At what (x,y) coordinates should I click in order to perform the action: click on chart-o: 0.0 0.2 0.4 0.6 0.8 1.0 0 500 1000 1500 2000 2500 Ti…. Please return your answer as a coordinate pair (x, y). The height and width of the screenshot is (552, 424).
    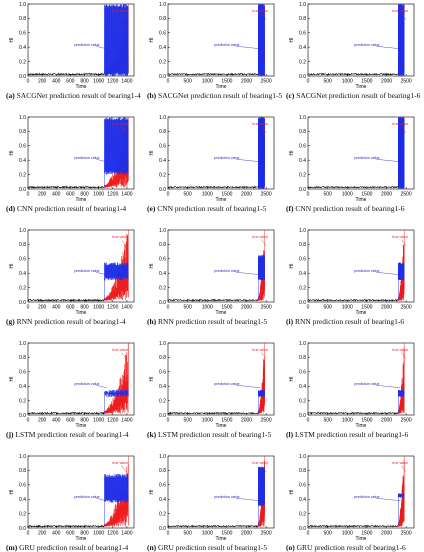
    Looking at the image, I should click on (352, 498).